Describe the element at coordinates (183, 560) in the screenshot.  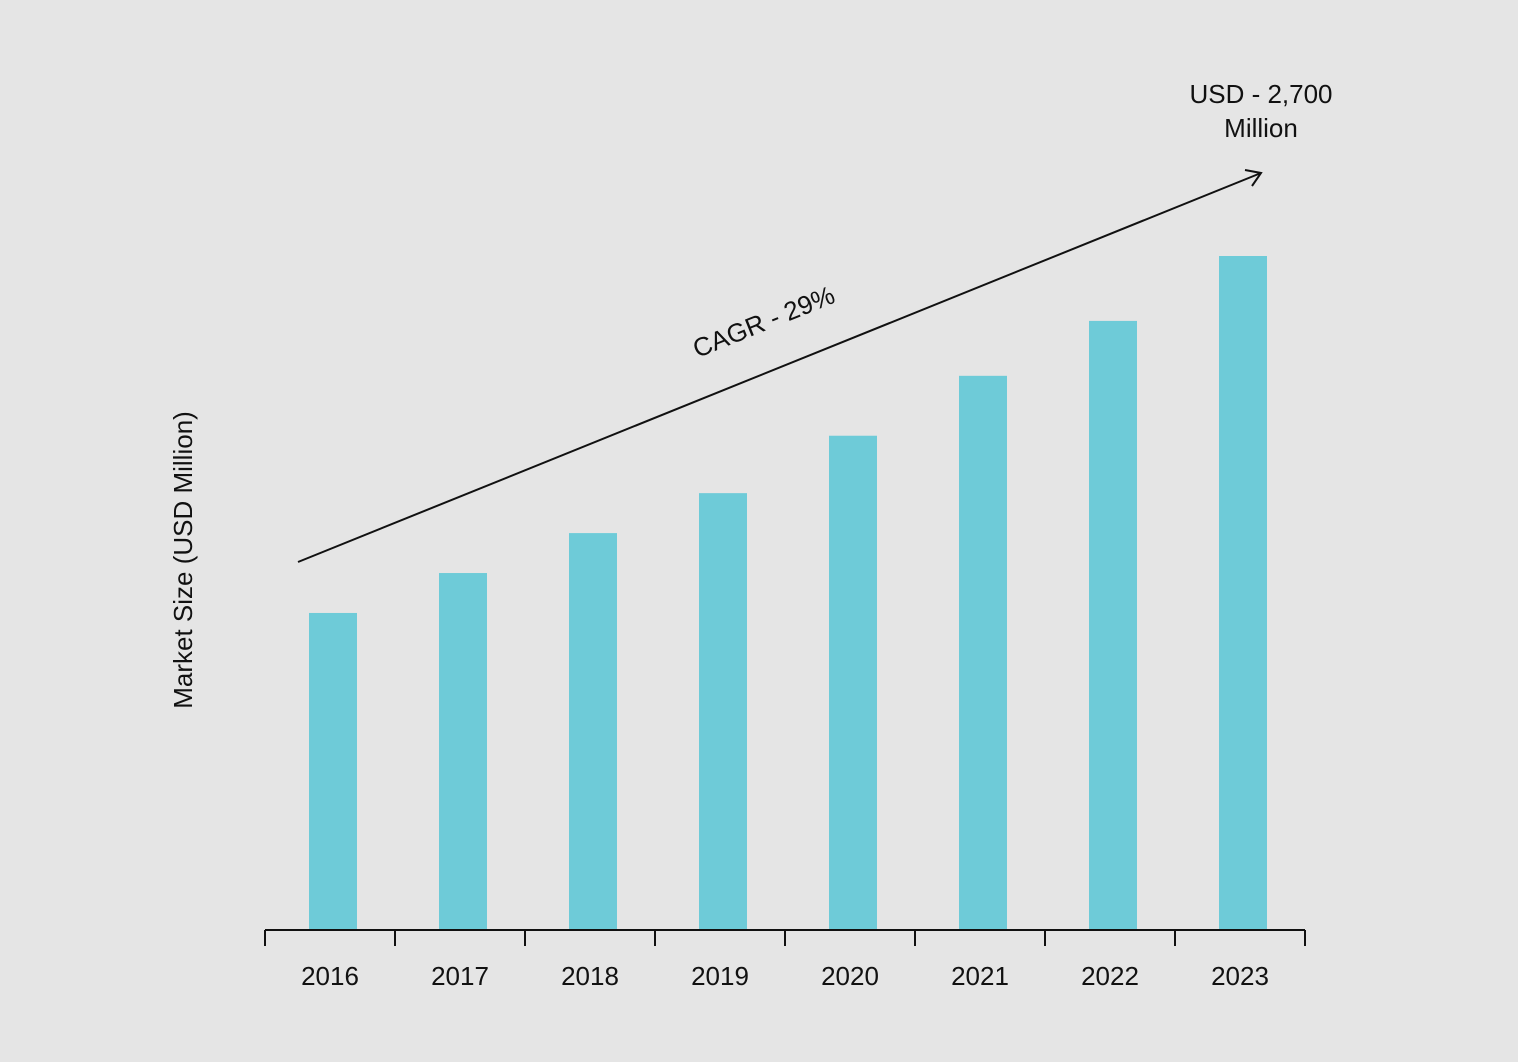
I see `y-axis-label: Market Size (USD Million)` at that location.